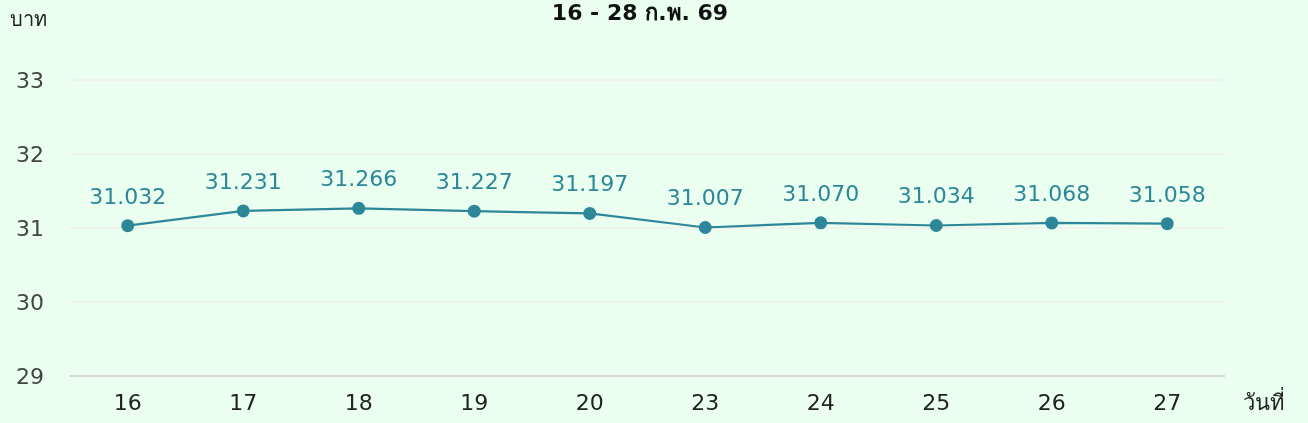  What do you see at coordinates (30, 376) in the screenshot?
I see `y-tick-label: 29` at bounding box center [30, 376].